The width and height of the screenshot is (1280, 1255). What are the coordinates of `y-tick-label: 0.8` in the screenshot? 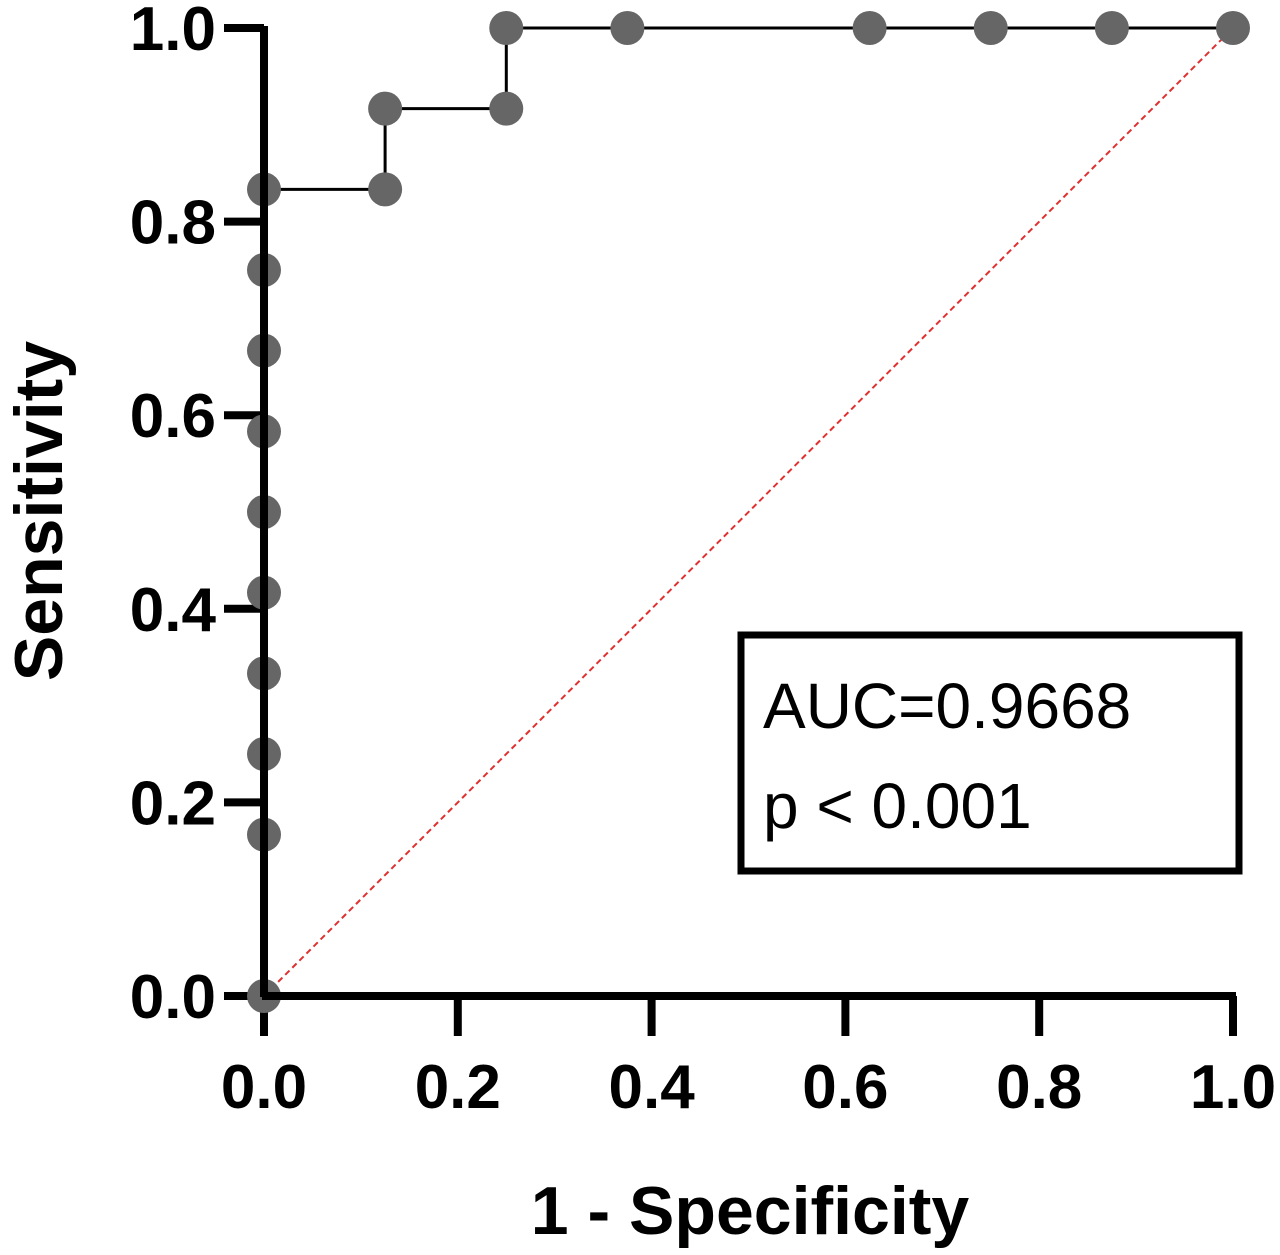 It's located at (173, 223).